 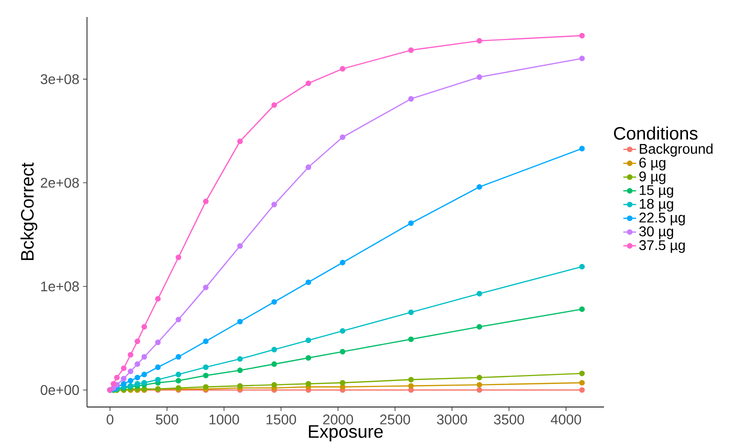 I want to click on x-axis-title: Exposure, so click(x=345, y=433).